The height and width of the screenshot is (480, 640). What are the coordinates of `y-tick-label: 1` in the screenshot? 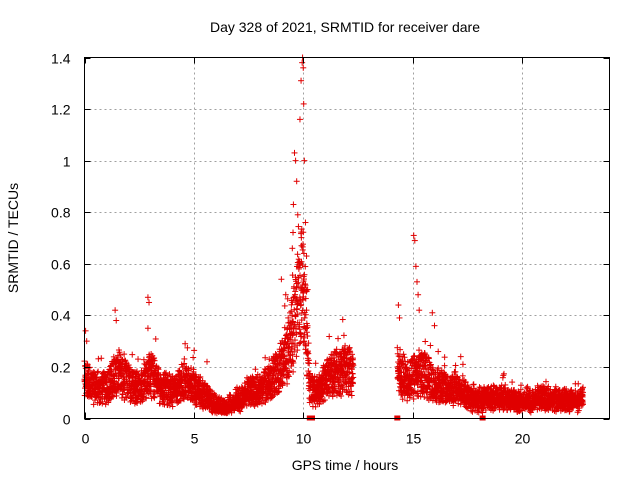 It's located at (67, 162).